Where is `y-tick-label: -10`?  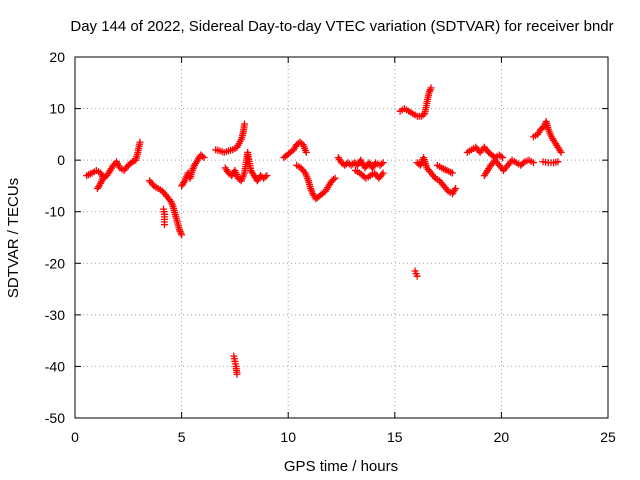
y-tick-label: -10 is located at coordinates (55, 212).